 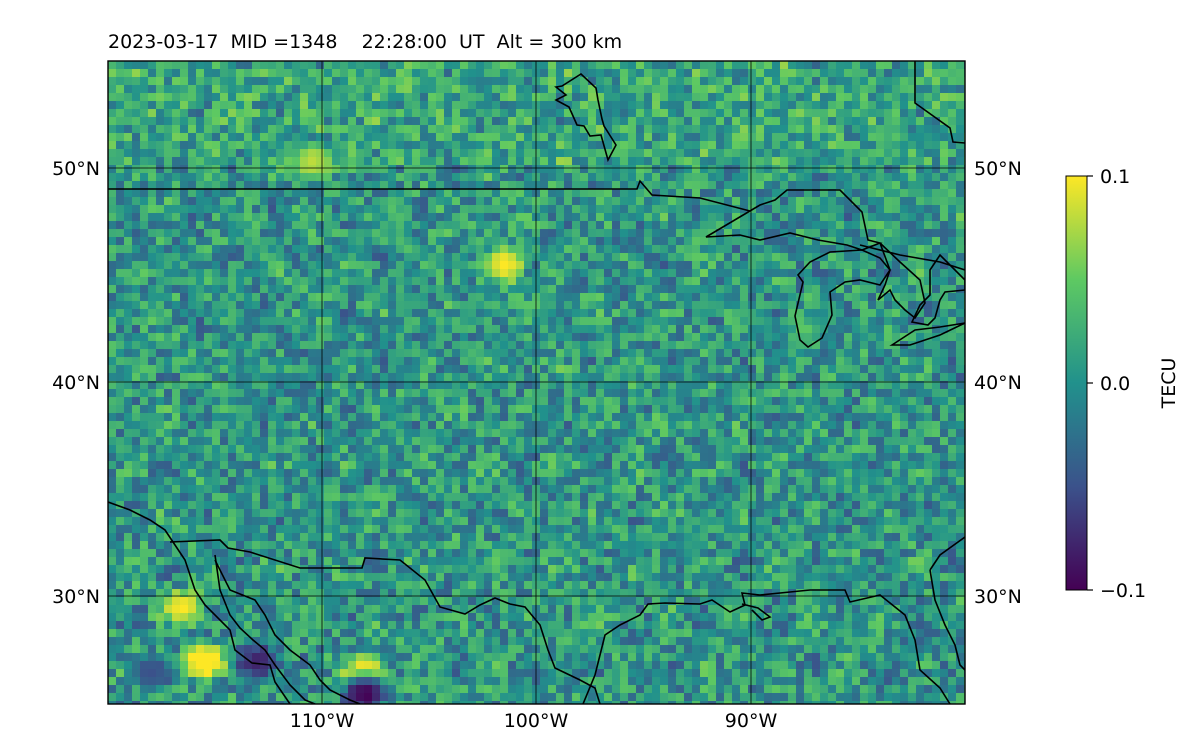 What do you see at coordinates (1115, 384) in the screenshot?
I see `colorbar-tick-label-zero: 0.0` at bounding box center [1115, 384].